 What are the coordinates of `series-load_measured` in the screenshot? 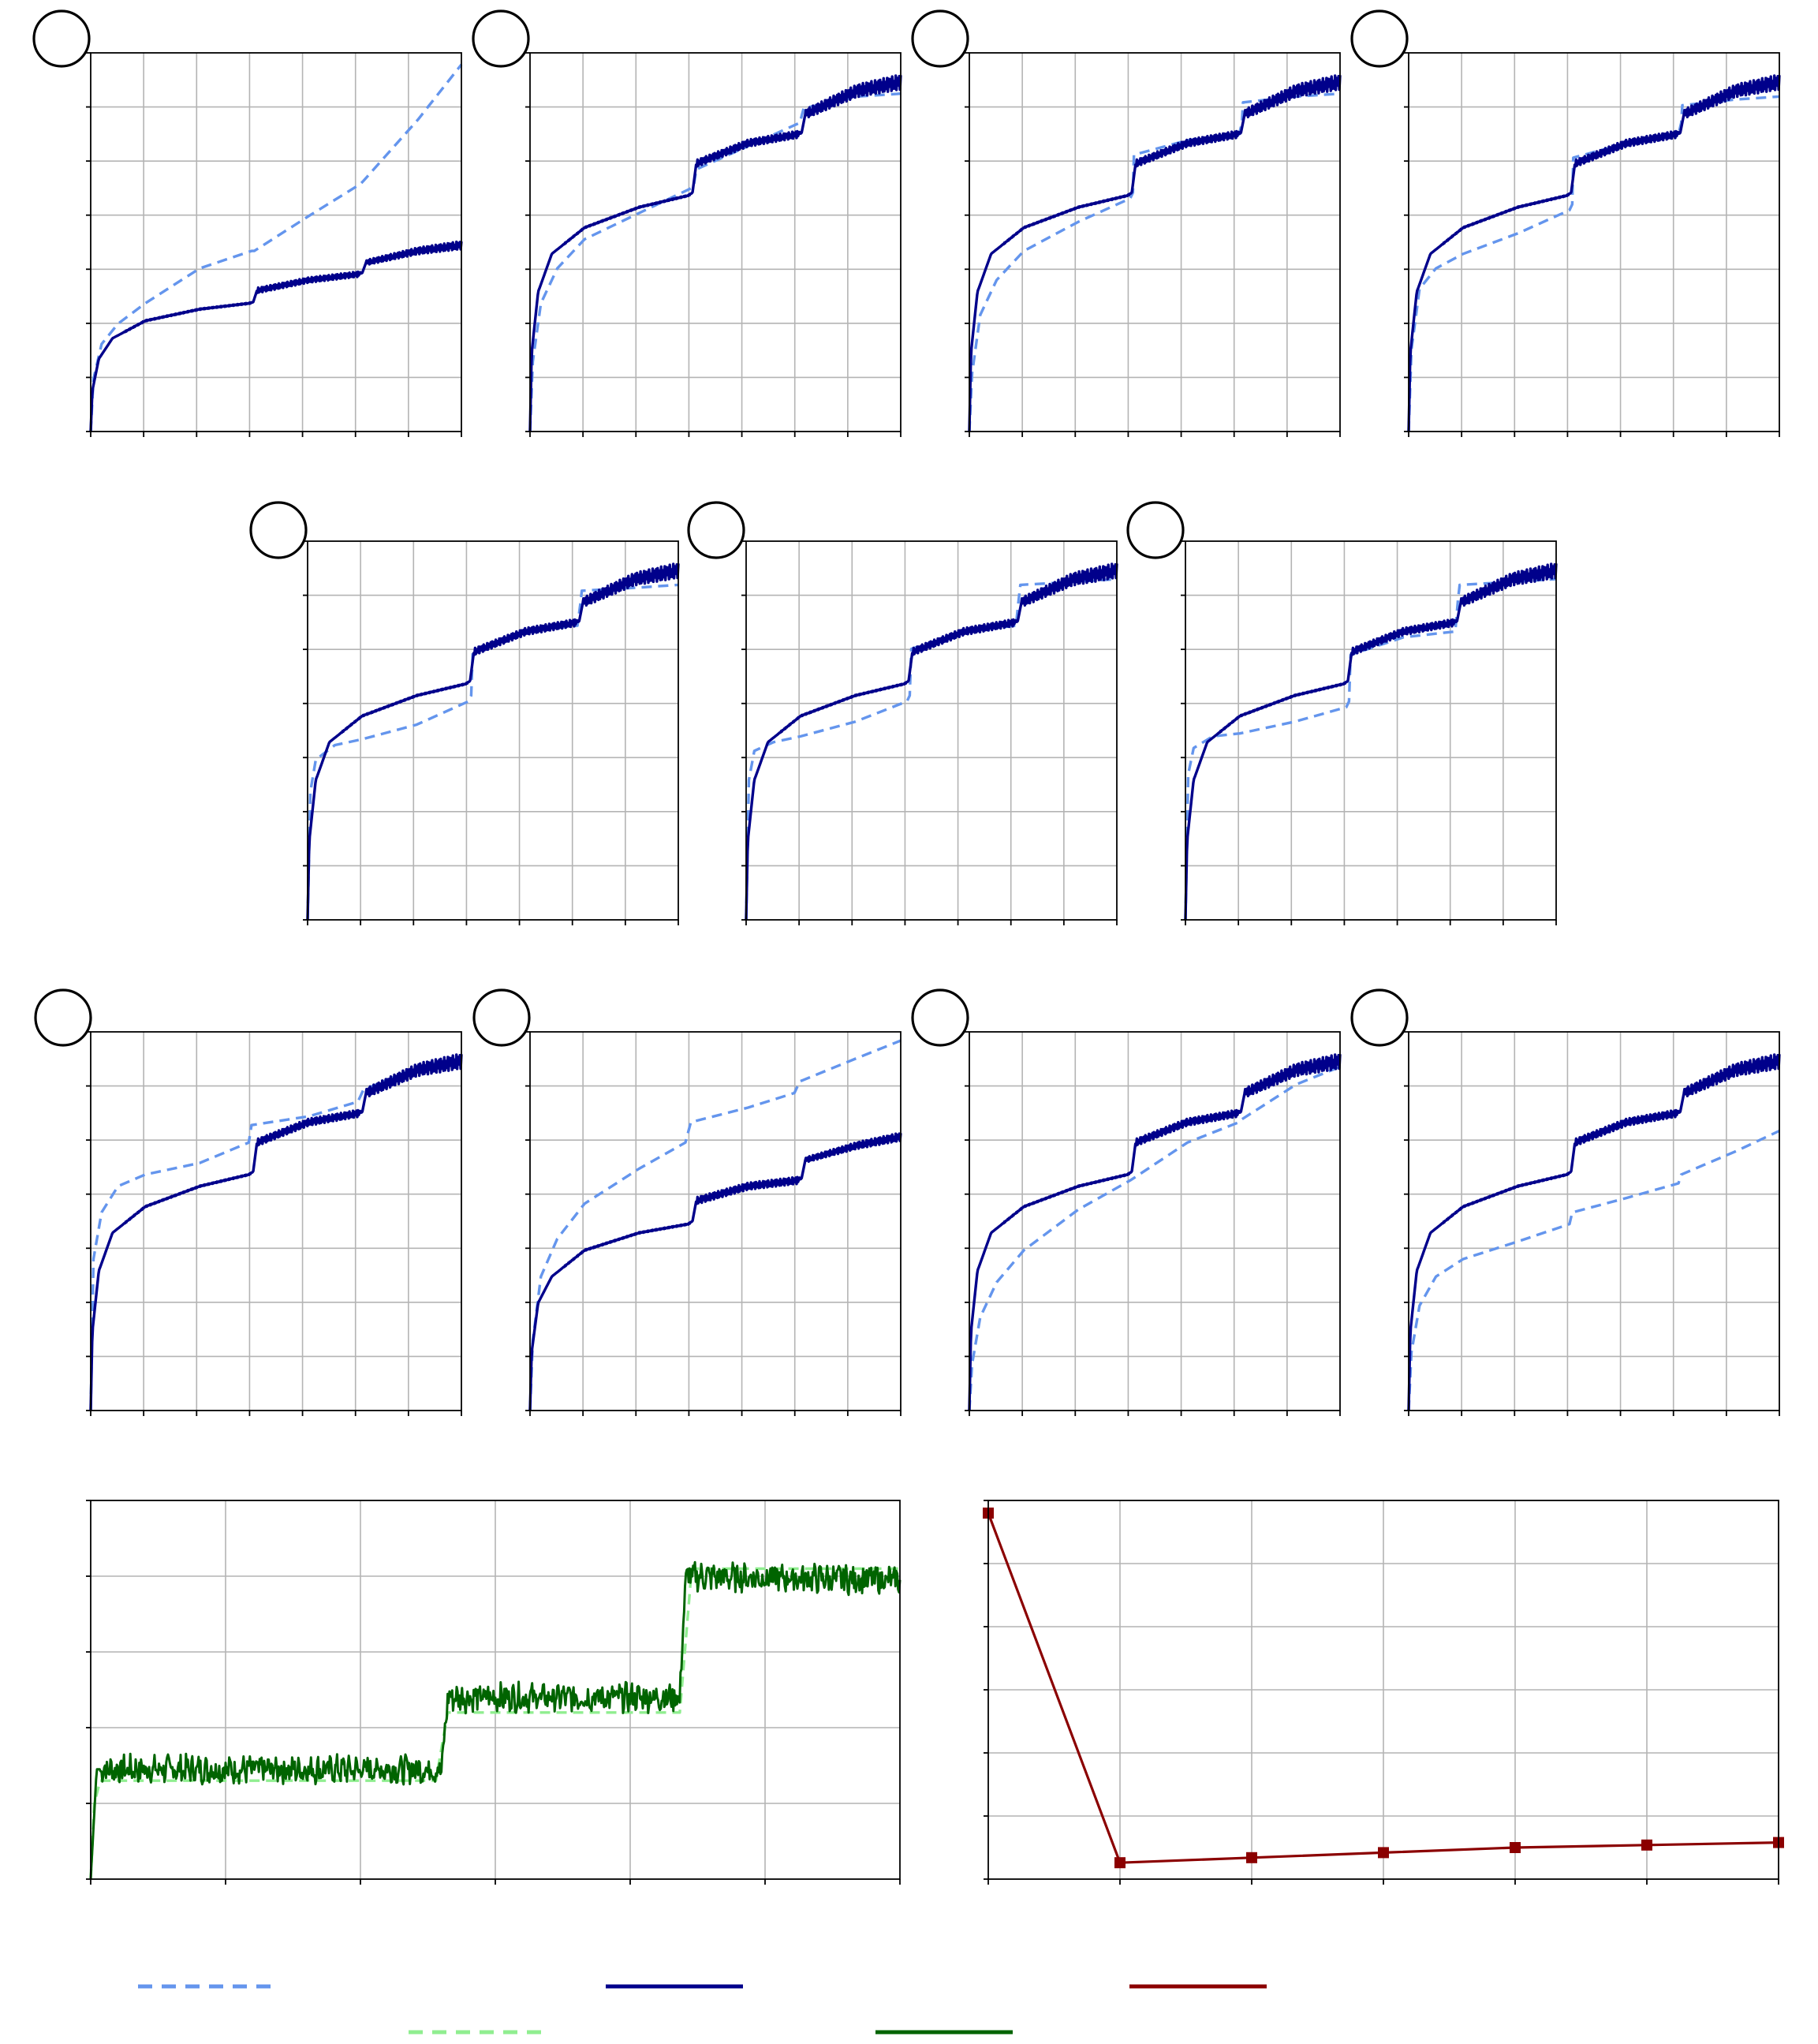 It's located at (495, 1720).